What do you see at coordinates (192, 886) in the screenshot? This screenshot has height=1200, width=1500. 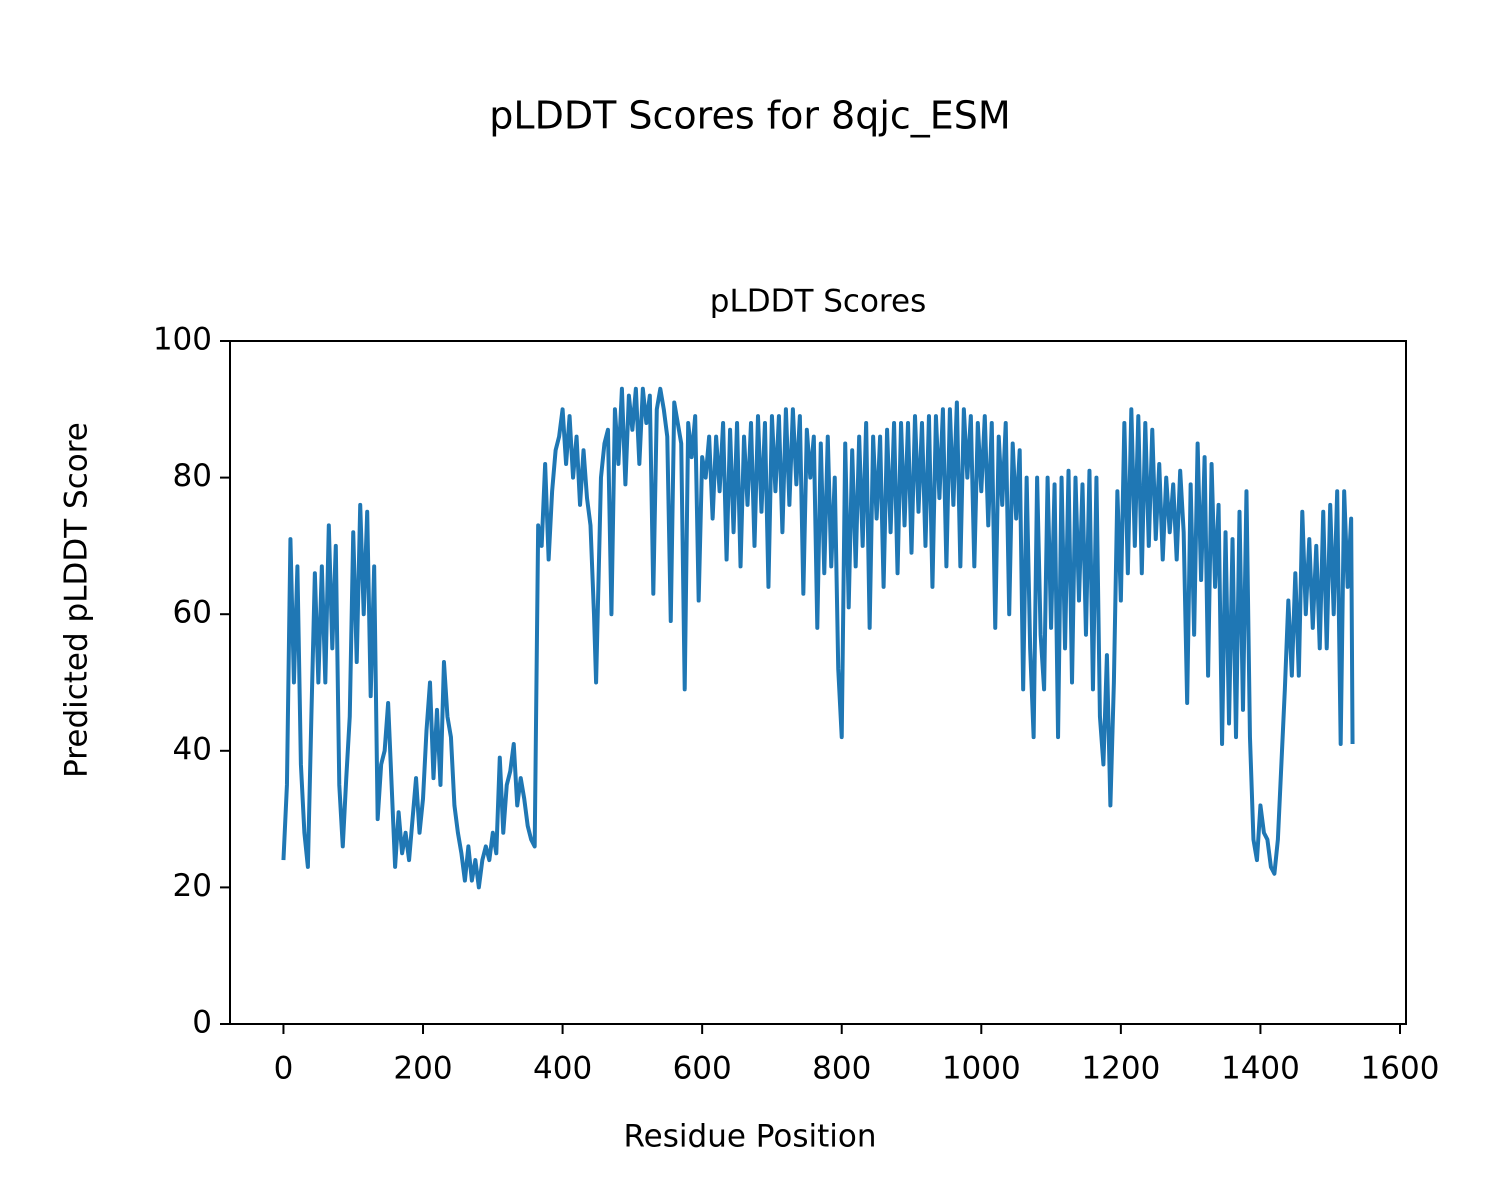 I see `y-tick-label: 20` at bounding box center [192, 886].